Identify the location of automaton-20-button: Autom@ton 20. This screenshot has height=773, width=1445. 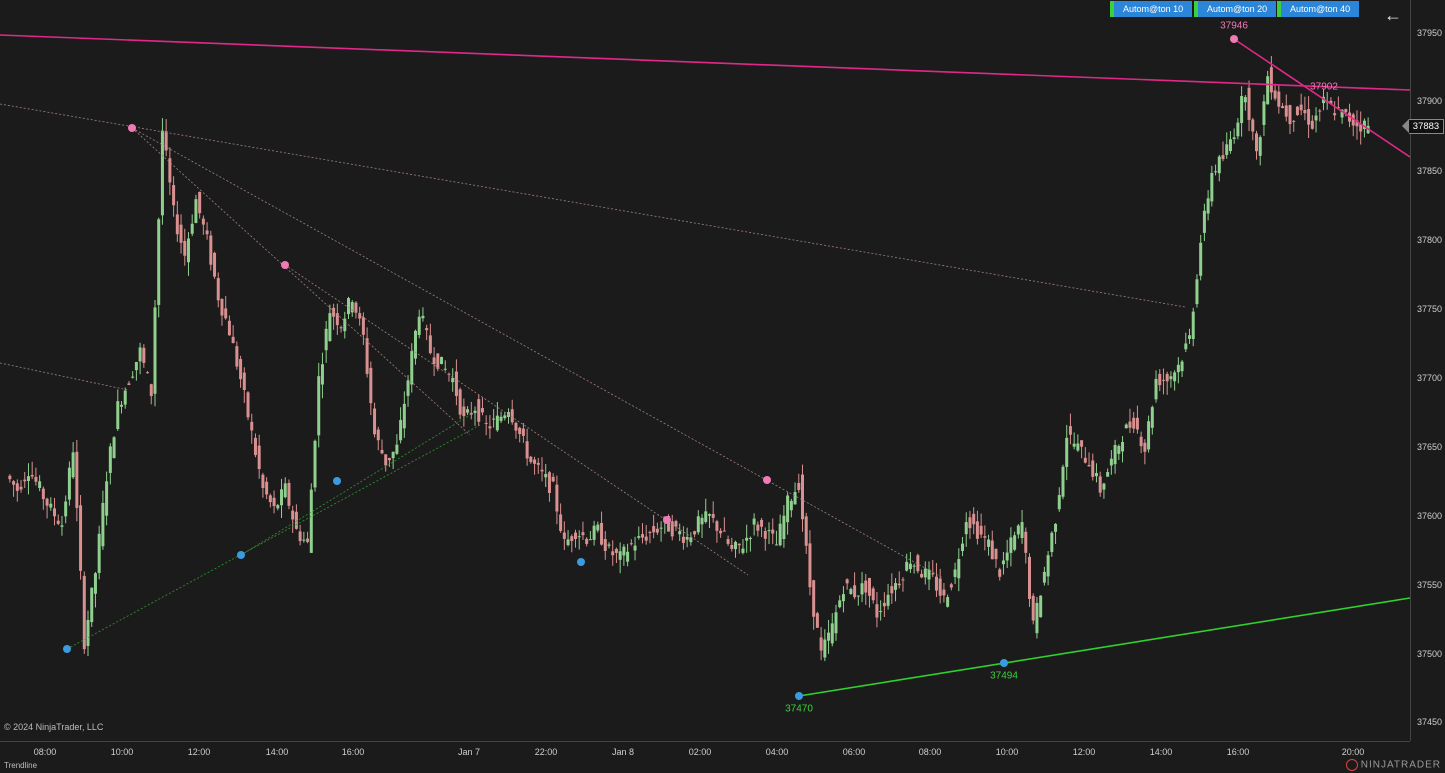
(1235, 9).